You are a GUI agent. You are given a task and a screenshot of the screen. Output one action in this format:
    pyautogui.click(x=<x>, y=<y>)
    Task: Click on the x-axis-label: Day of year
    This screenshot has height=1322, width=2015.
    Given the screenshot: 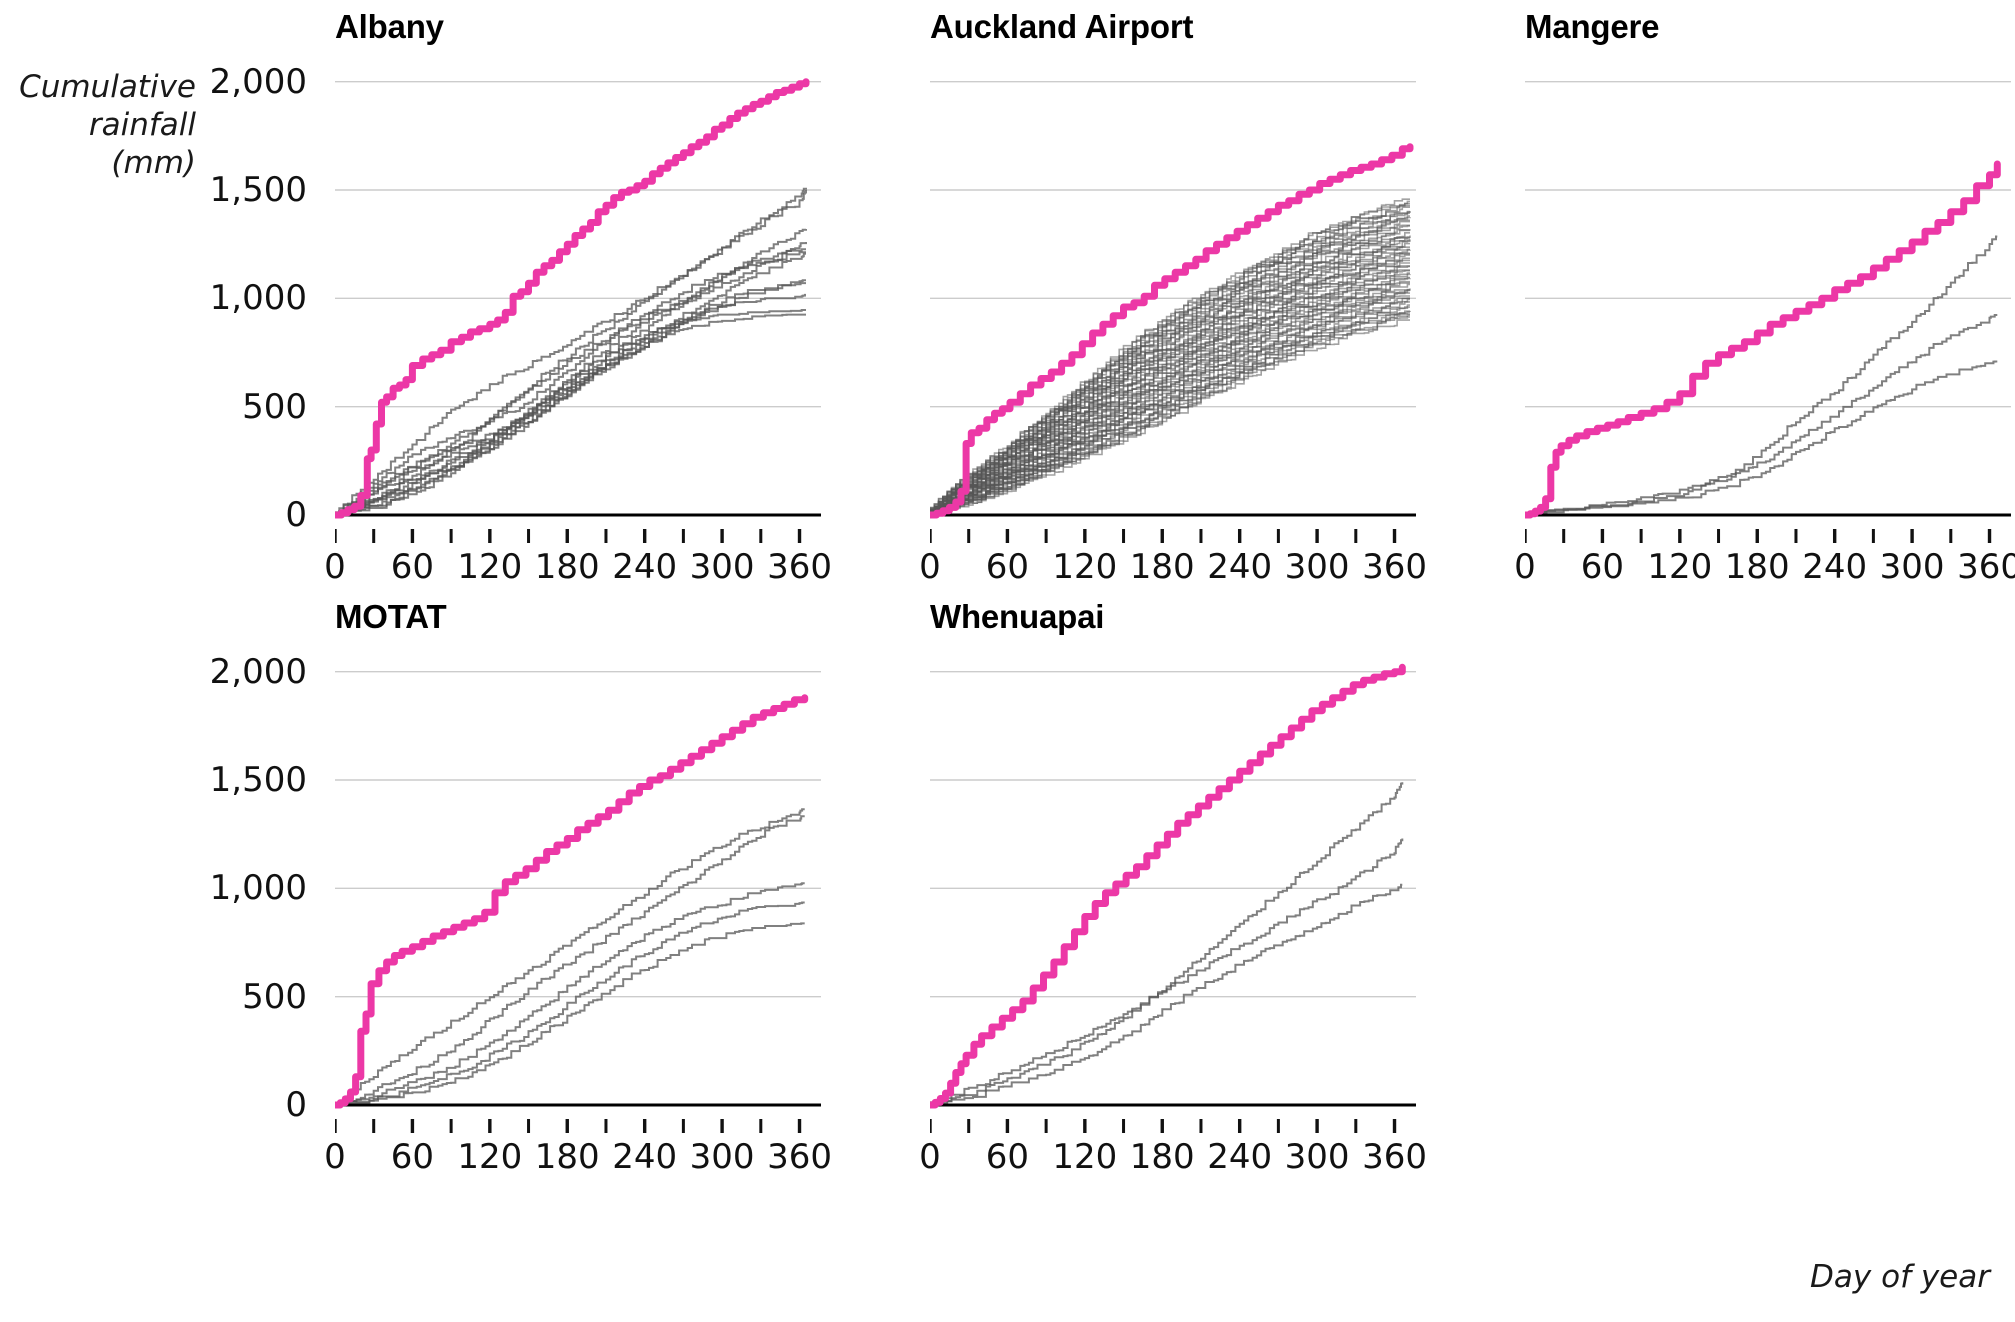 What is the action you would take?
    pyautogui.click(x=1900, y=1277)
    